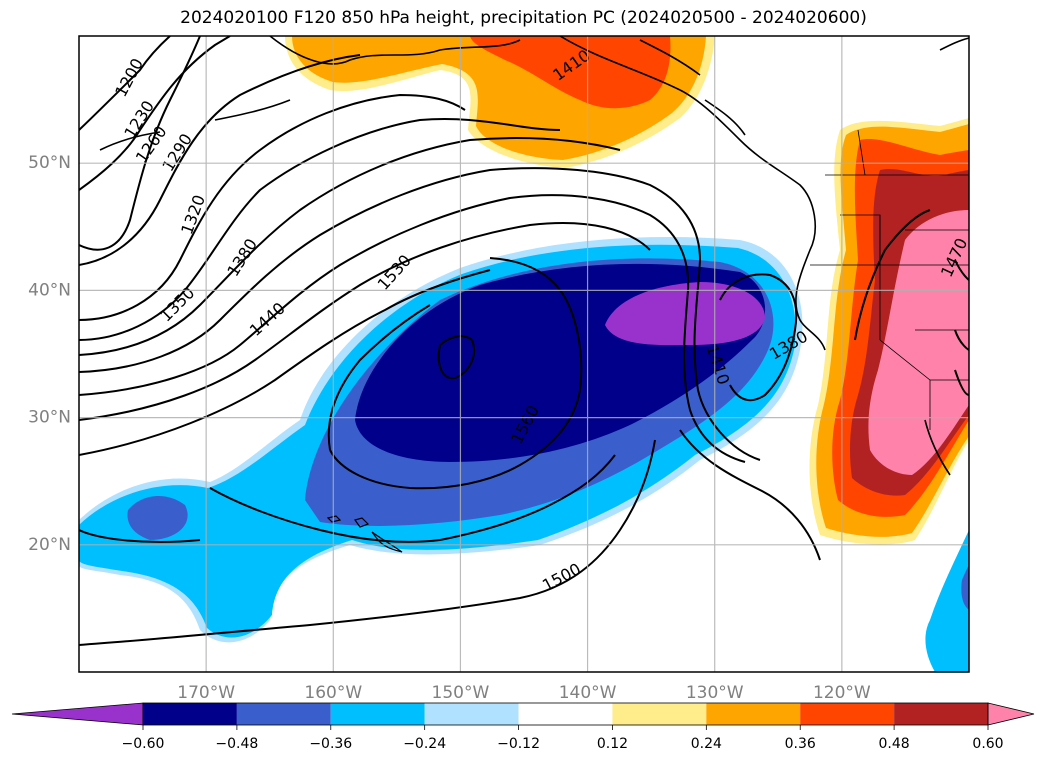 The image size is (1047, 765). I want to click on latitude-tick-label: 50°N, so click(49, 163).